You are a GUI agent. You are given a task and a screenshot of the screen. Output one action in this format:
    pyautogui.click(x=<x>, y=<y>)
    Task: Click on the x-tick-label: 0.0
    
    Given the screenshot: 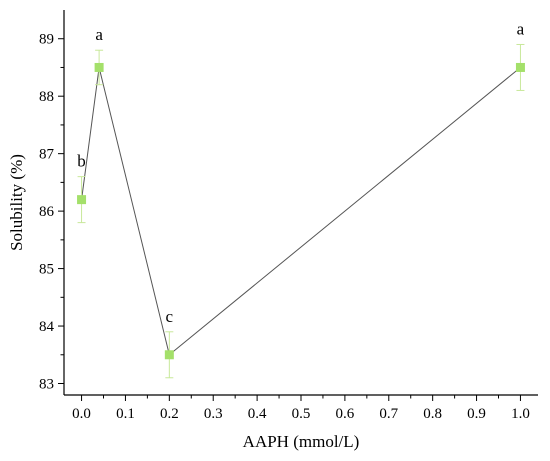 What is the action you would take?
    pyautogui.click(x=81, y=414)
    